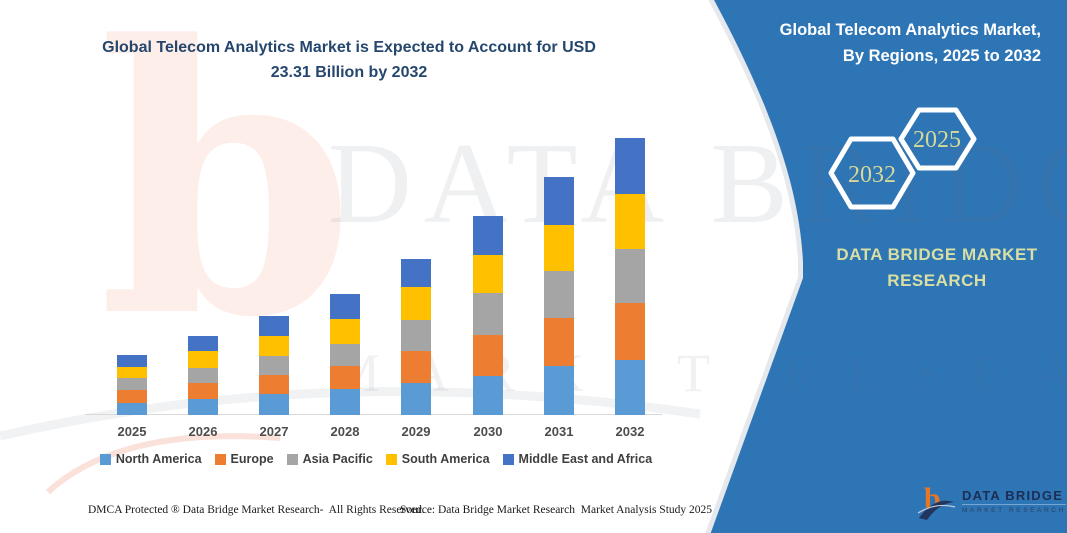 Image resolution: width=1067 pixels, height=533 pixels. I want to click on hexagon-2032: 2032, so click(872, 173).